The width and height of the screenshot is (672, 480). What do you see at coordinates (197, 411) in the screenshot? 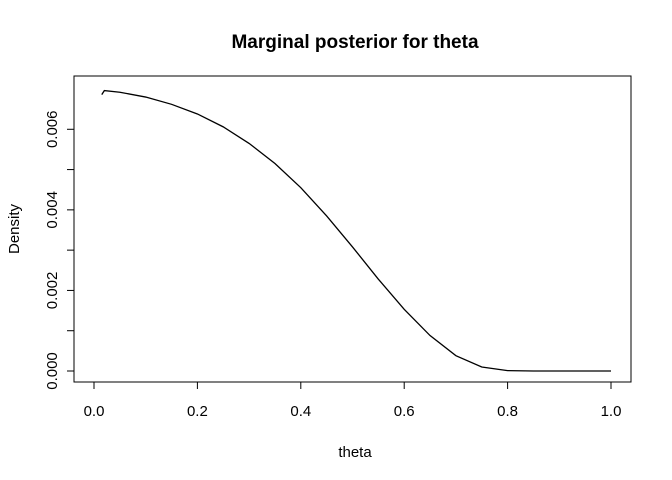
I see `x-tick-label: 0.2` at bounding box center [197, 411].